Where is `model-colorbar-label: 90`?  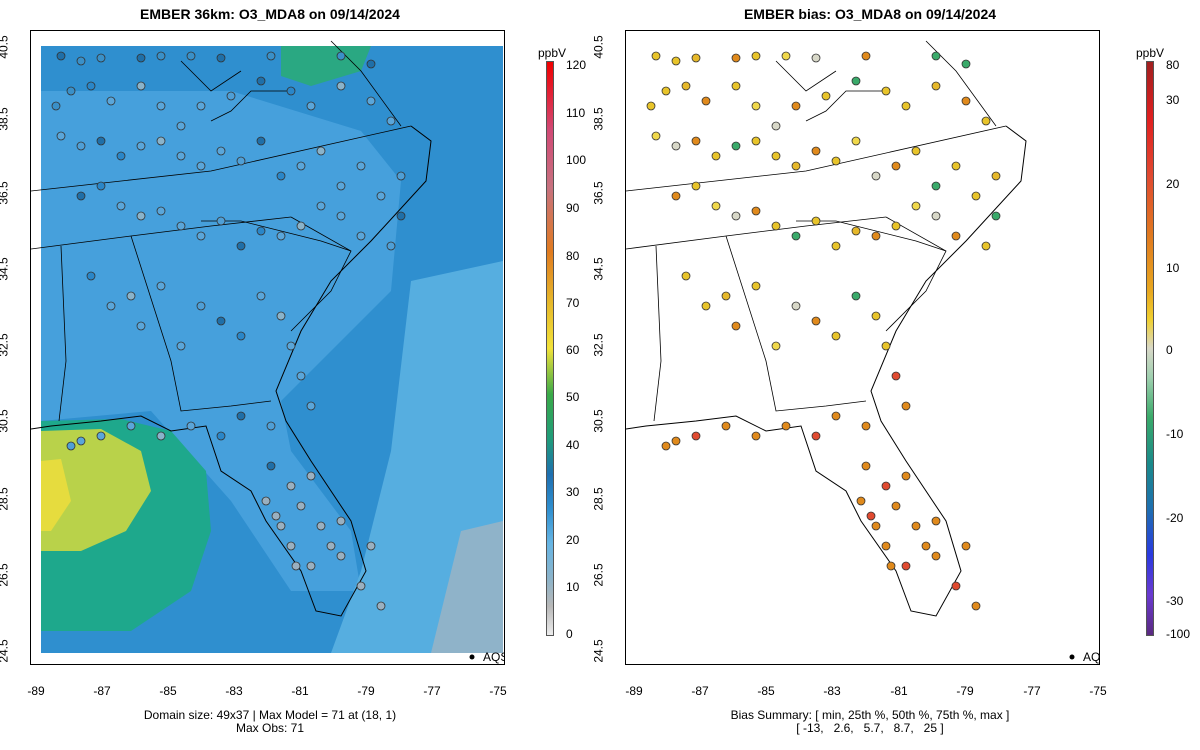 model-colorbar-label: 90 is located at coordinates (573, 208).